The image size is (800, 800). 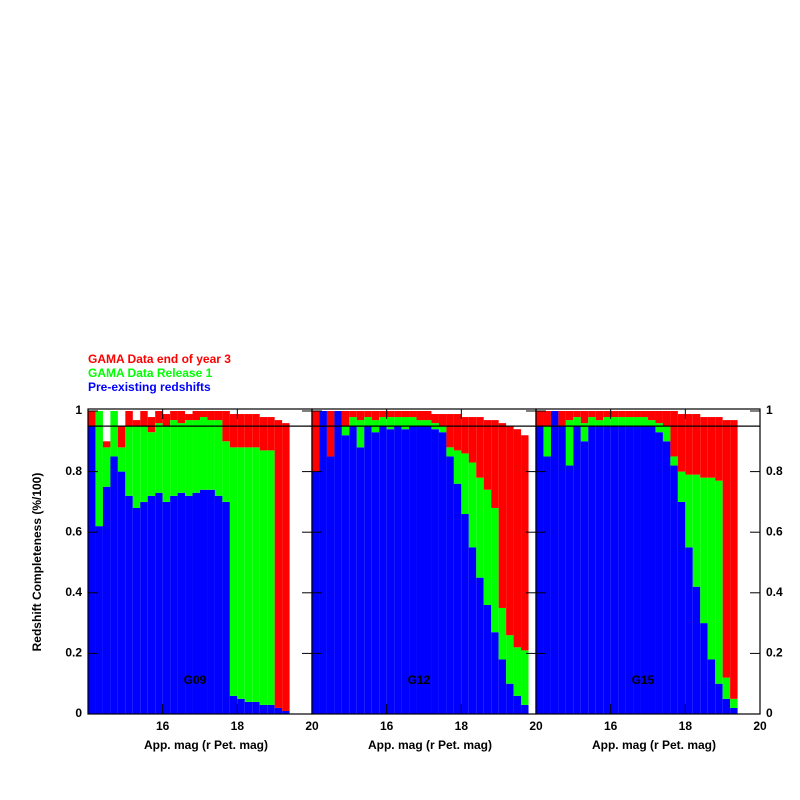 What do you see at coordinates (195, 680) in the screenshot?
I see `panel-label: G09` at bounding box center [195, 680].